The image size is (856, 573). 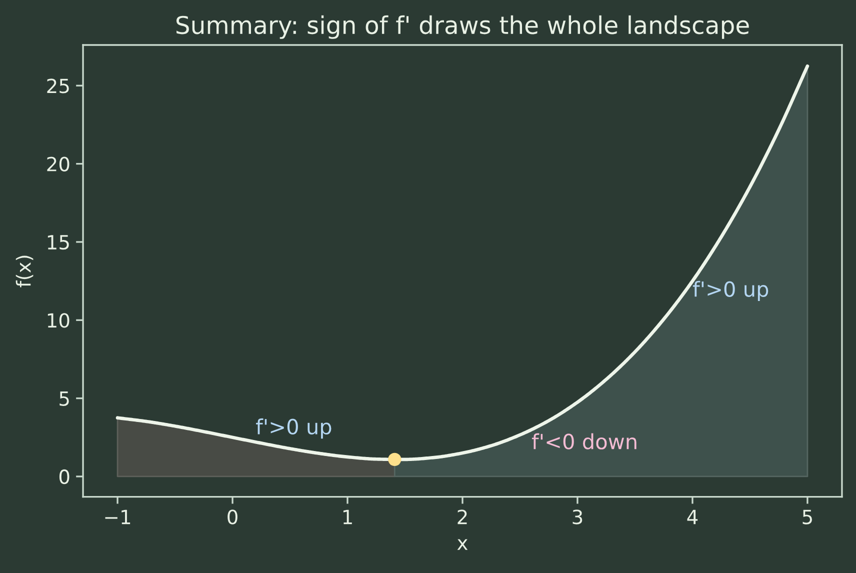 What do you see at coordinates (577, 517) in the screenshot?
I see `x-tick-label: 3` at bounding box center [577, 517].